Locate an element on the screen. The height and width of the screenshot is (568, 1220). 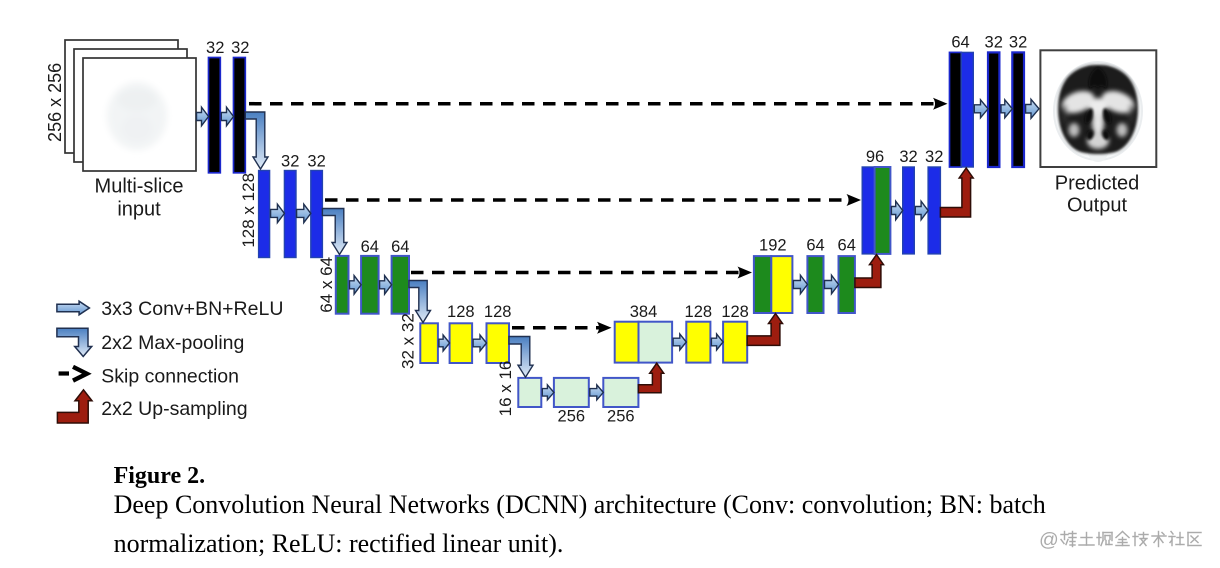
svg-text: Figure 2. is located at coordinates (160, 476).